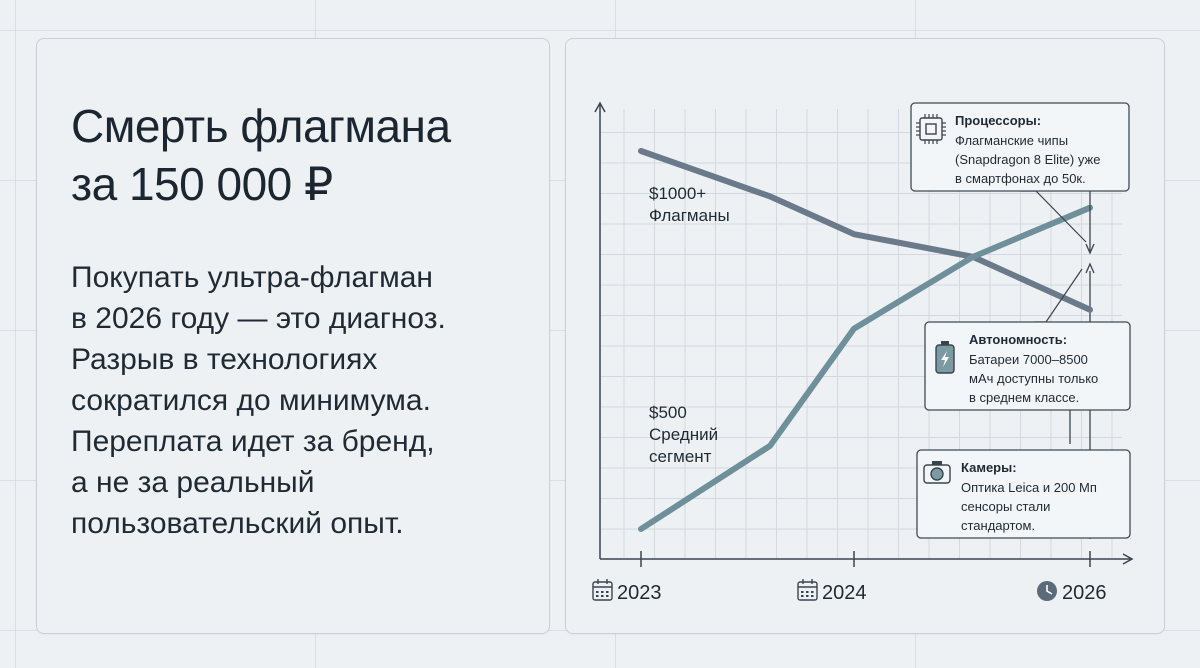 The image size is (1200, 668). What do you see at coordinates (1033, 378) in the screenshot?
I see `callout-text-line: мАч доступны только` at bounding box center [1033, 378].